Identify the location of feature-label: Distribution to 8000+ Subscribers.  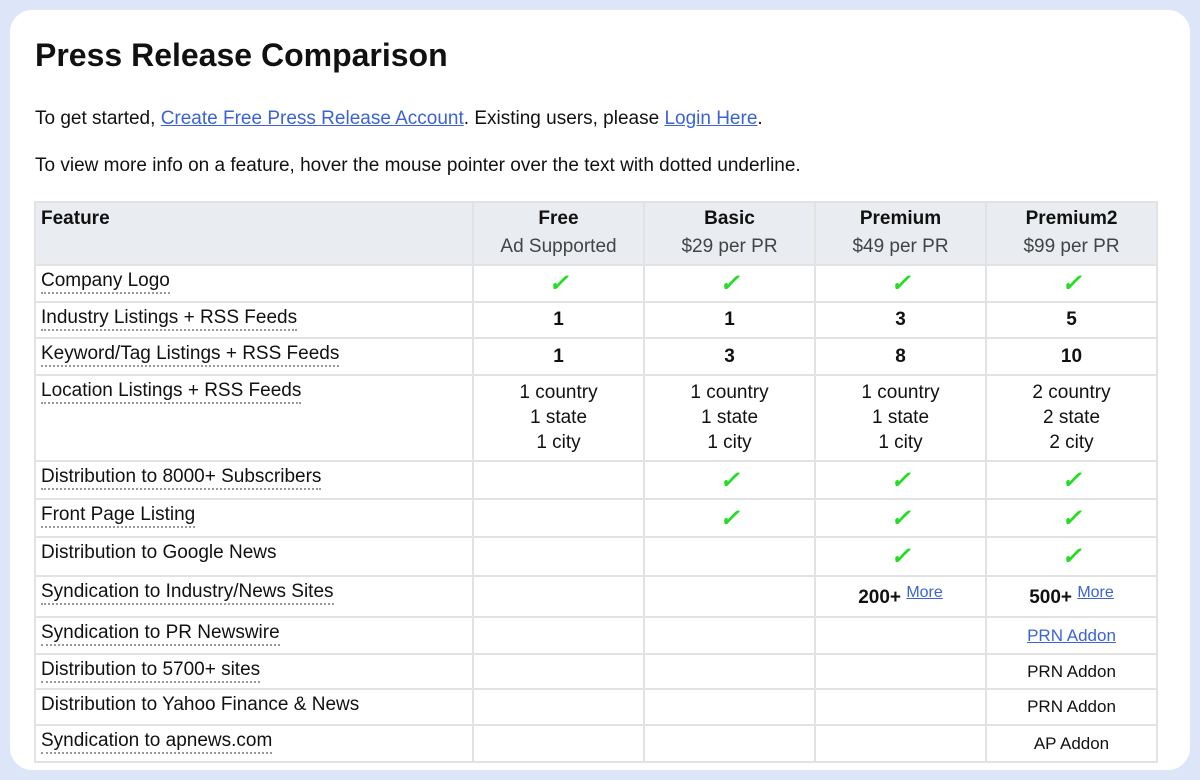
(181, 478).